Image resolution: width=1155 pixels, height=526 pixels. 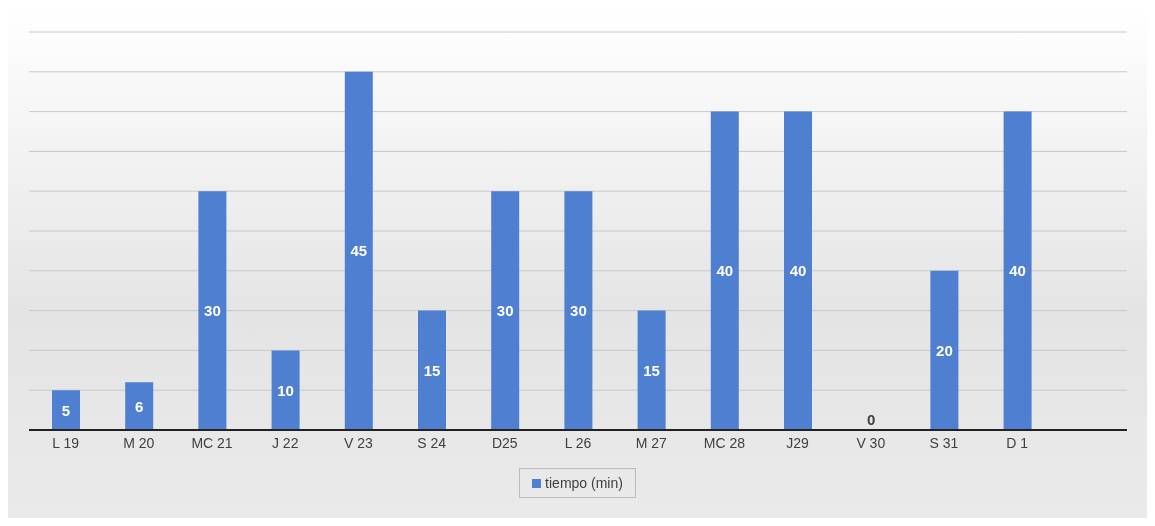 What do you see at coordinates (359, 251) in the screenshot?
I see `data-label: 45` at bounding box center [359, 251].